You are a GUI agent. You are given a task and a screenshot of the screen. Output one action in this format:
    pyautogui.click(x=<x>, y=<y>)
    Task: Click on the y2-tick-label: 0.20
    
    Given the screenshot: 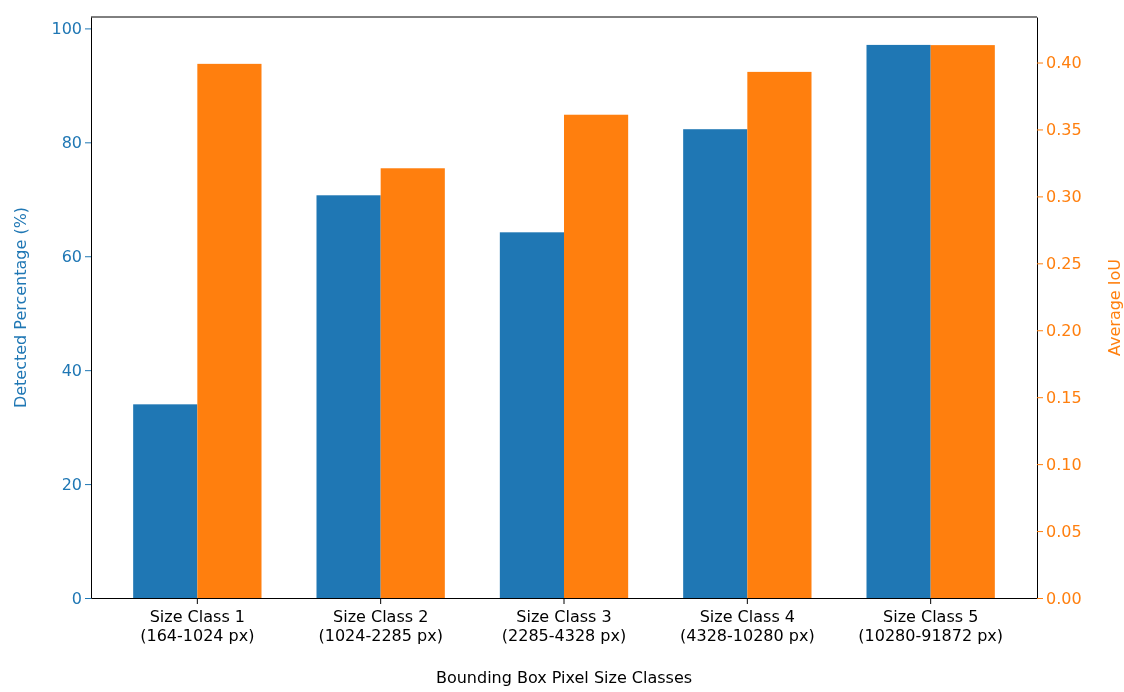 What is the action you would take?
    pyautogui.click(x=1064, y=330)
    